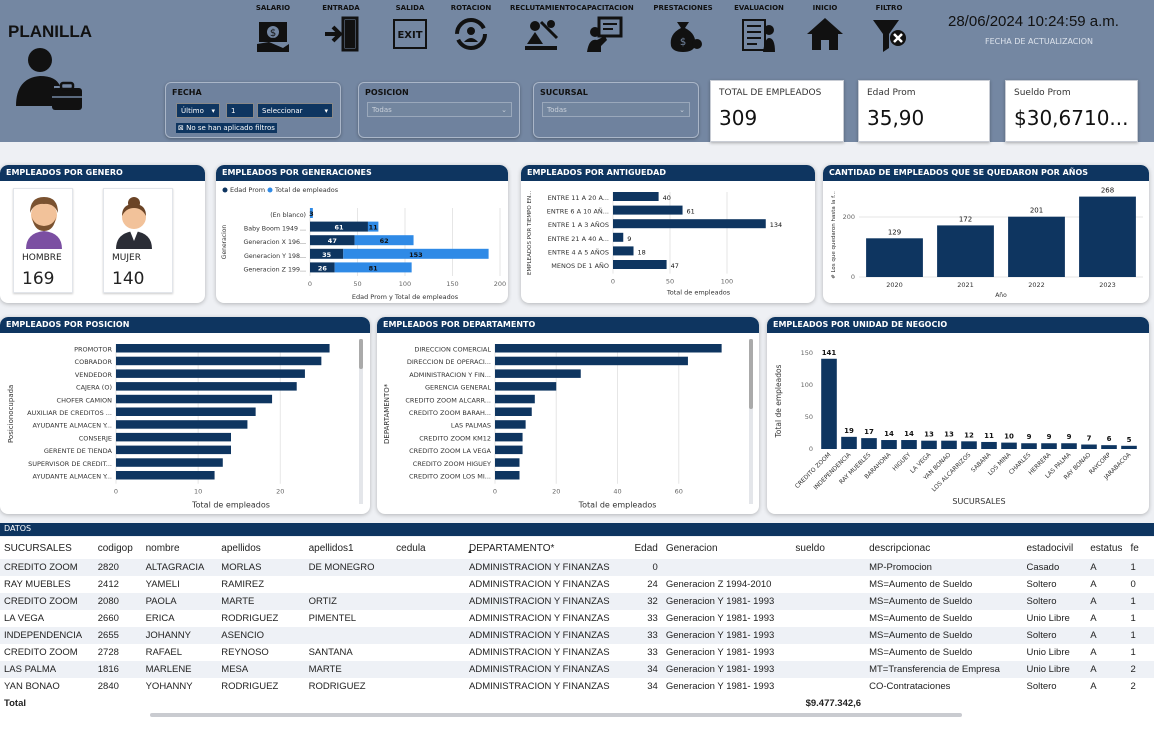  What do you see at coordinates (810, 548) in the screenshot?
I see `column-header: sueldo` at bounding box center [810, 548].